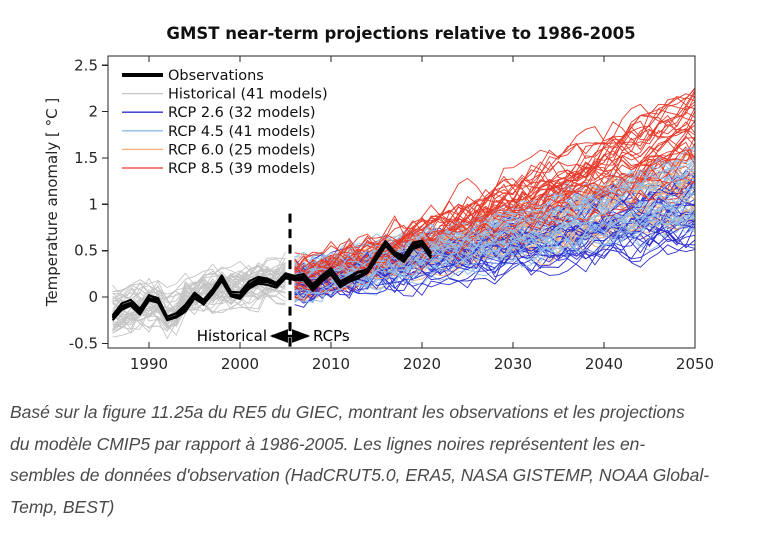 The height and width of the screenshot is (548, 782). Describe the element at coordinates (242, 132) in the screenshot. I see `legend-item-label: RCP 4.5 (41 models)` at that location.